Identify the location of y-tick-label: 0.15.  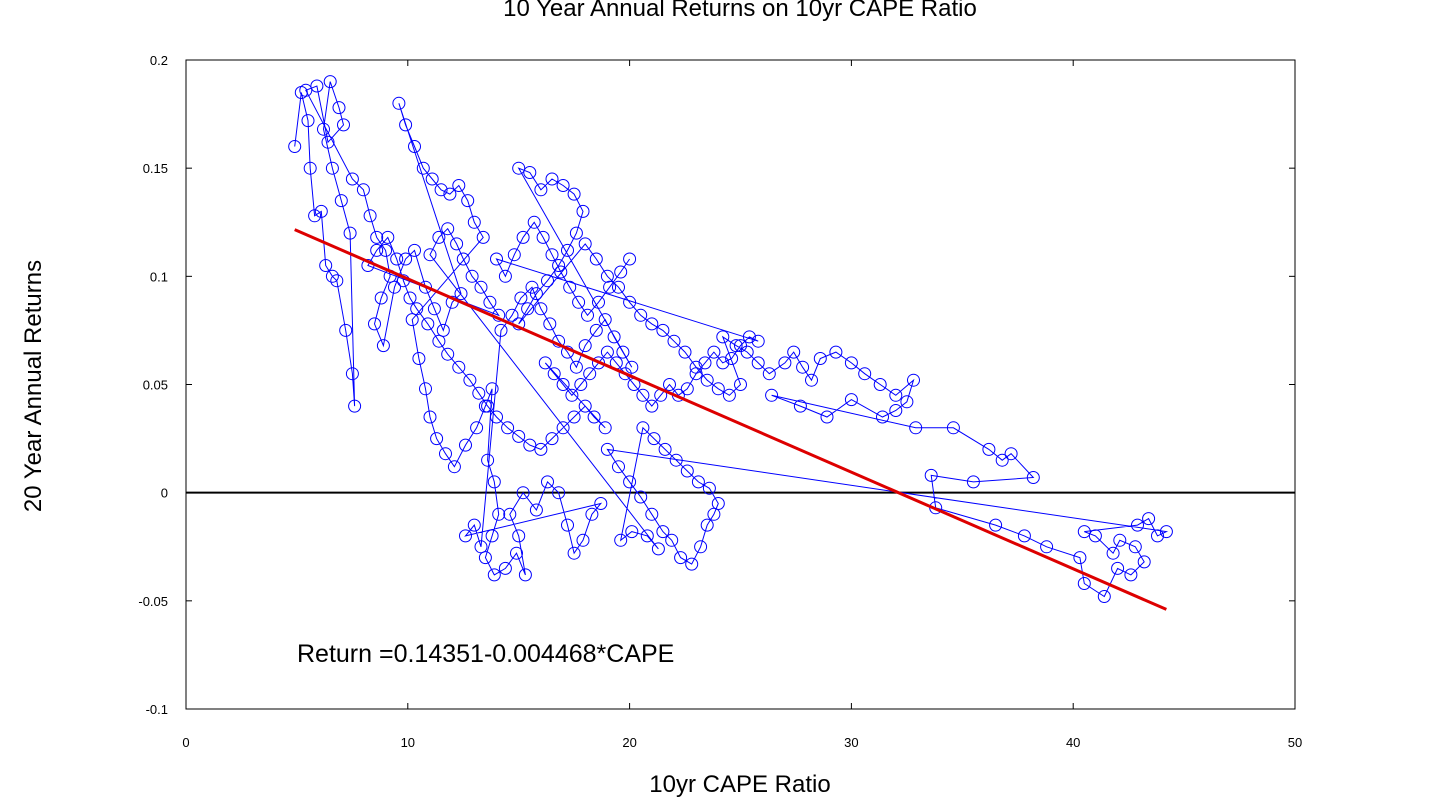
(155, 168).